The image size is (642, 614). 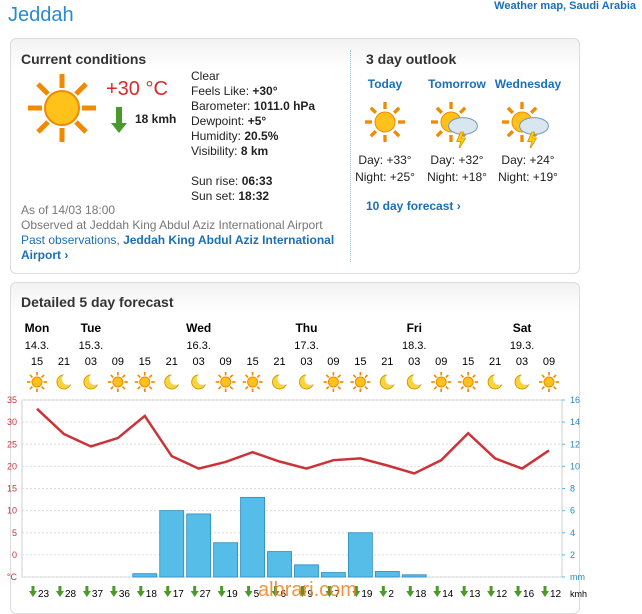 I want to click on day-label: Mon, so click(x=37, y=328).